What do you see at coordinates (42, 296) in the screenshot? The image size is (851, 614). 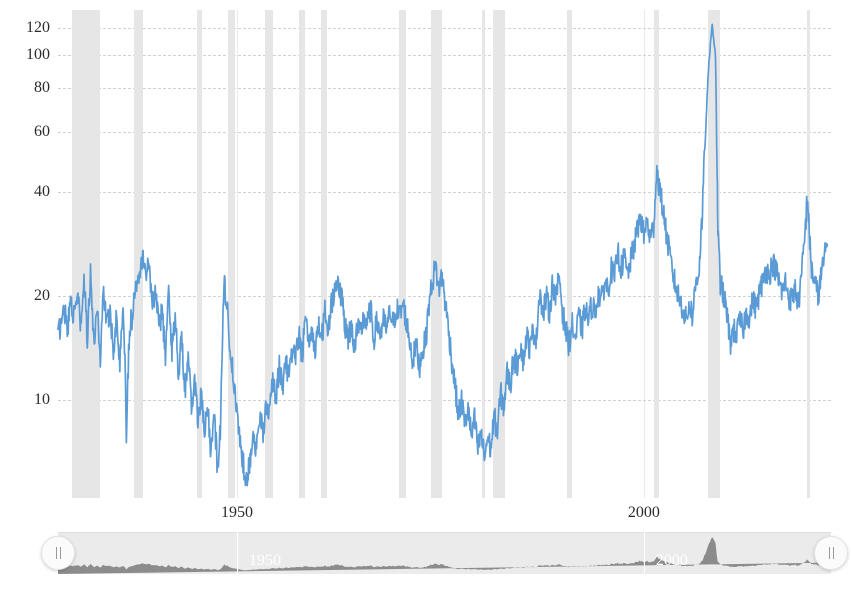 I see `y-tick-label: 20` at bounding box center [42, 296].